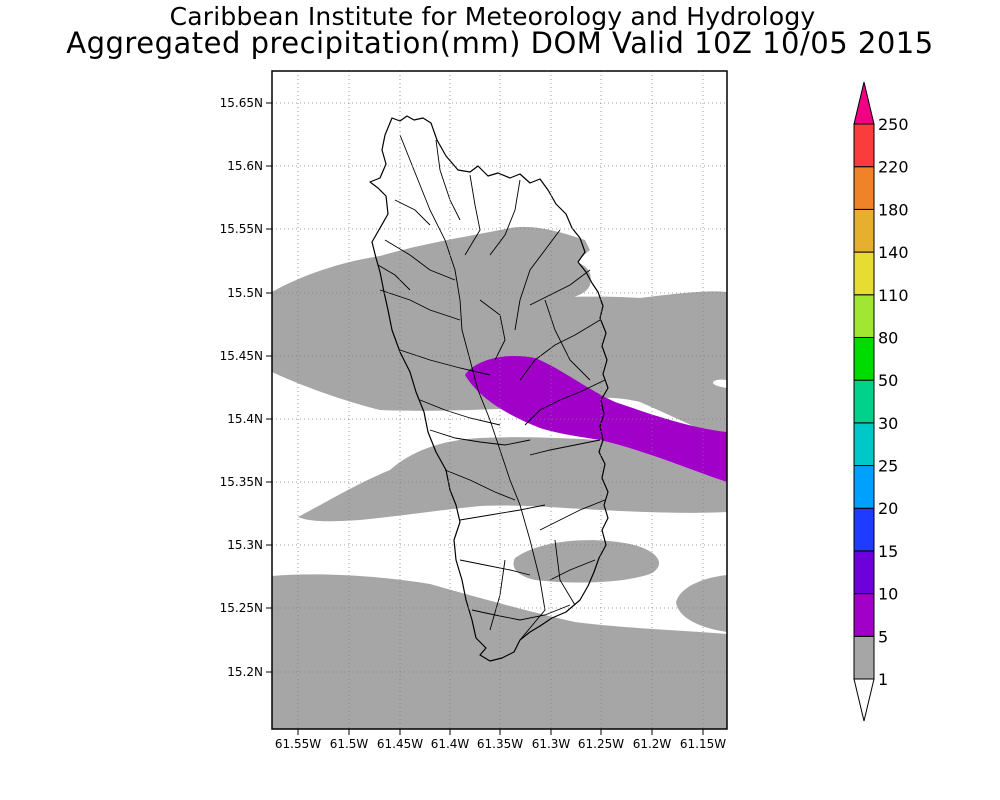 This screenshot has width=1000, height=800. Describe the element at coordinates (888, 337) in the screenshot. I see `colorbar-label: 80` at that location.